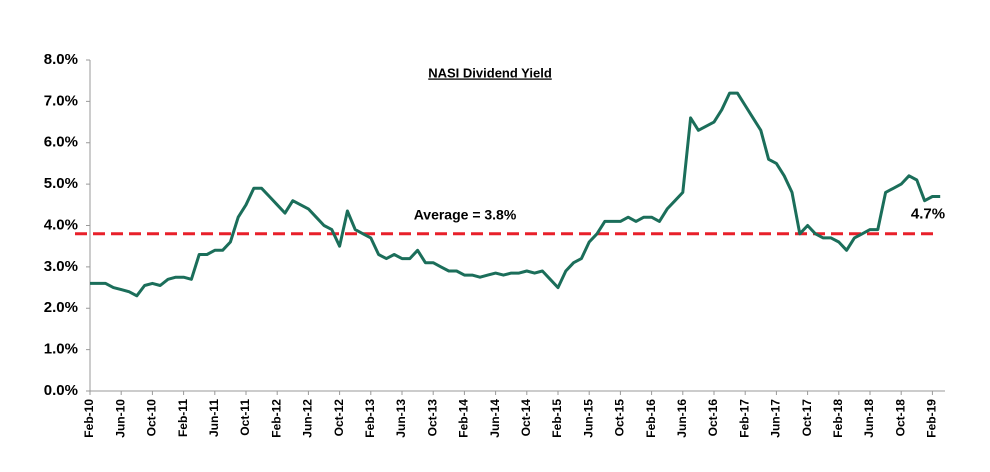 This screenshot has height=472, width=990. What do you see at coordinates (620, 418) in the screenshot?
I see `x-tick-label: Oct-15` at bounding box center [620, 418].